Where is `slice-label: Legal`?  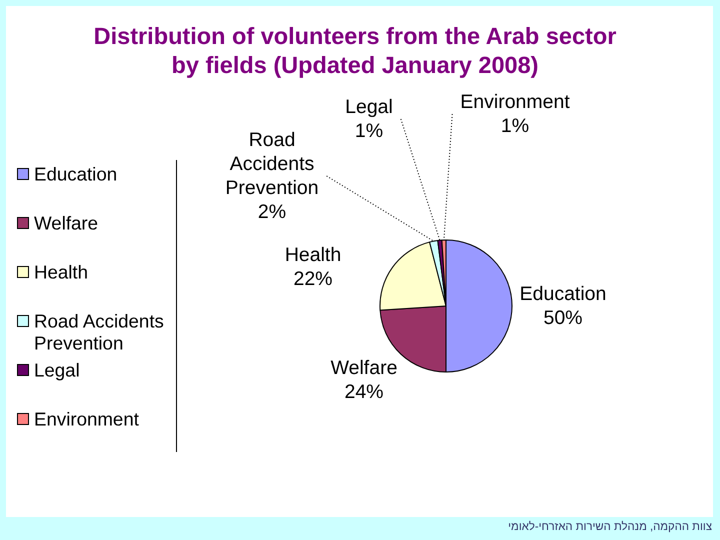 slice-label: Legal is located at coordinates (369, 107).